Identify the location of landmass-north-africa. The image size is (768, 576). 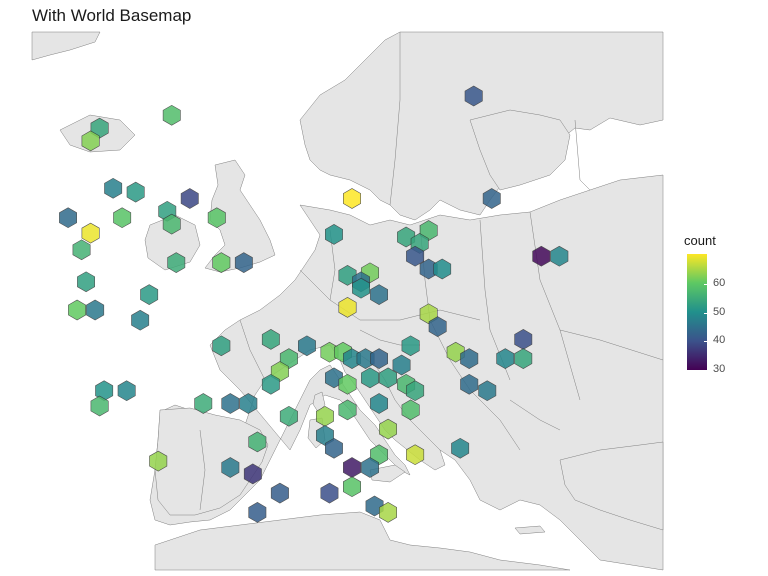
(362, 541).